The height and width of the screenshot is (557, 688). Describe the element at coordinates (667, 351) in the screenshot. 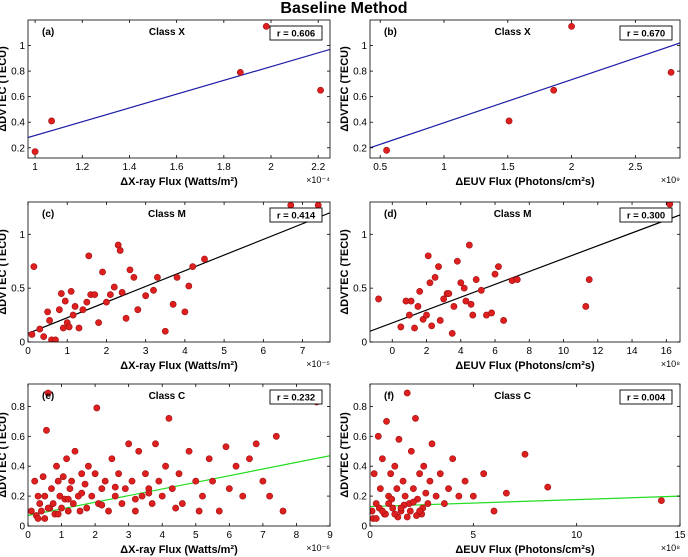

I see `x-tick-label: 16` at that location.